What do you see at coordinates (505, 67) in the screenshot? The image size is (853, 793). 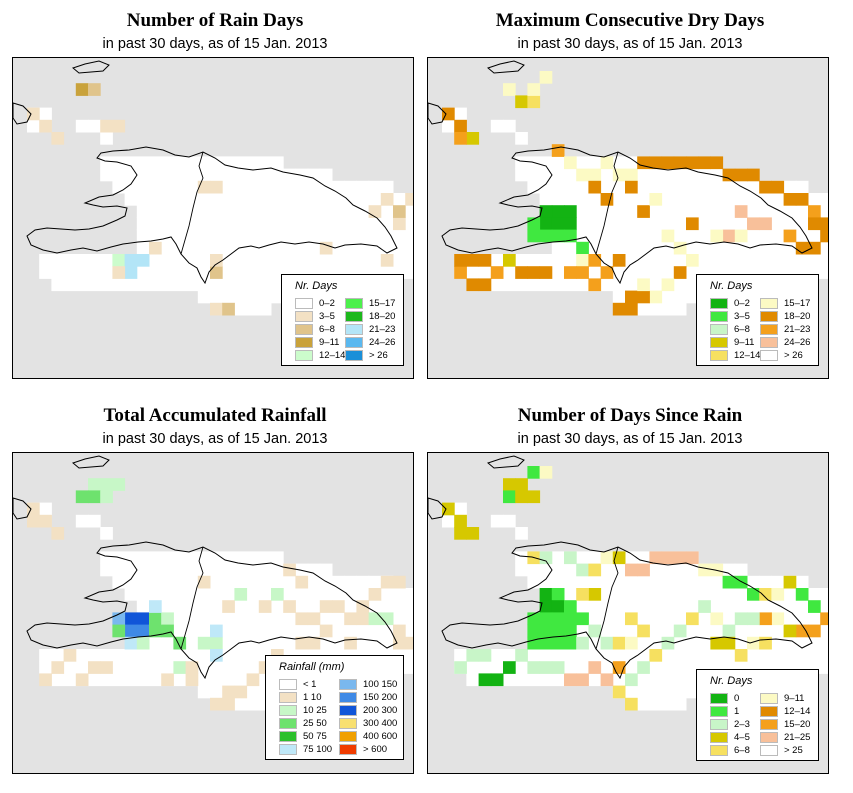 I see `coastline` at bounding box center [505, 67].